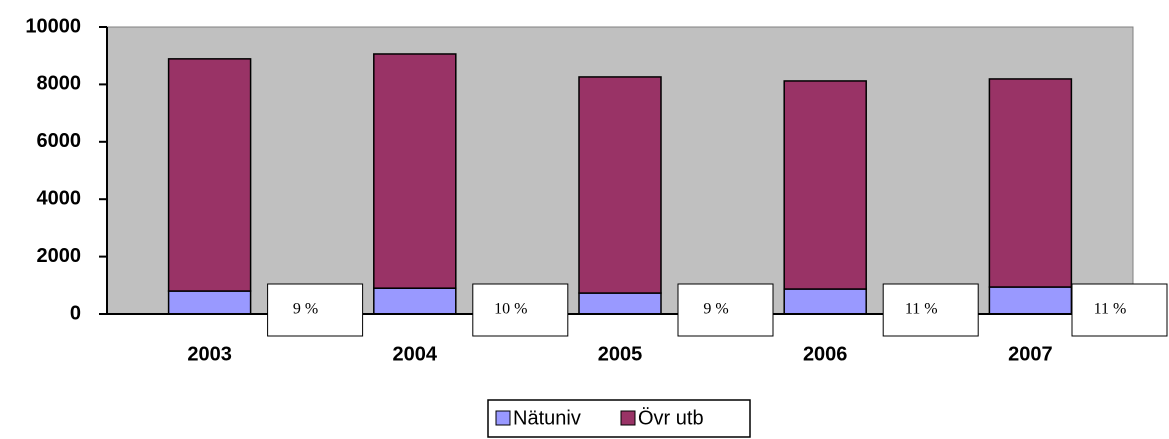  What do you see at coordinates (59, 256) in the screenshot?
I see `y-tick-label: 2000` at bounding box center [59, 256].